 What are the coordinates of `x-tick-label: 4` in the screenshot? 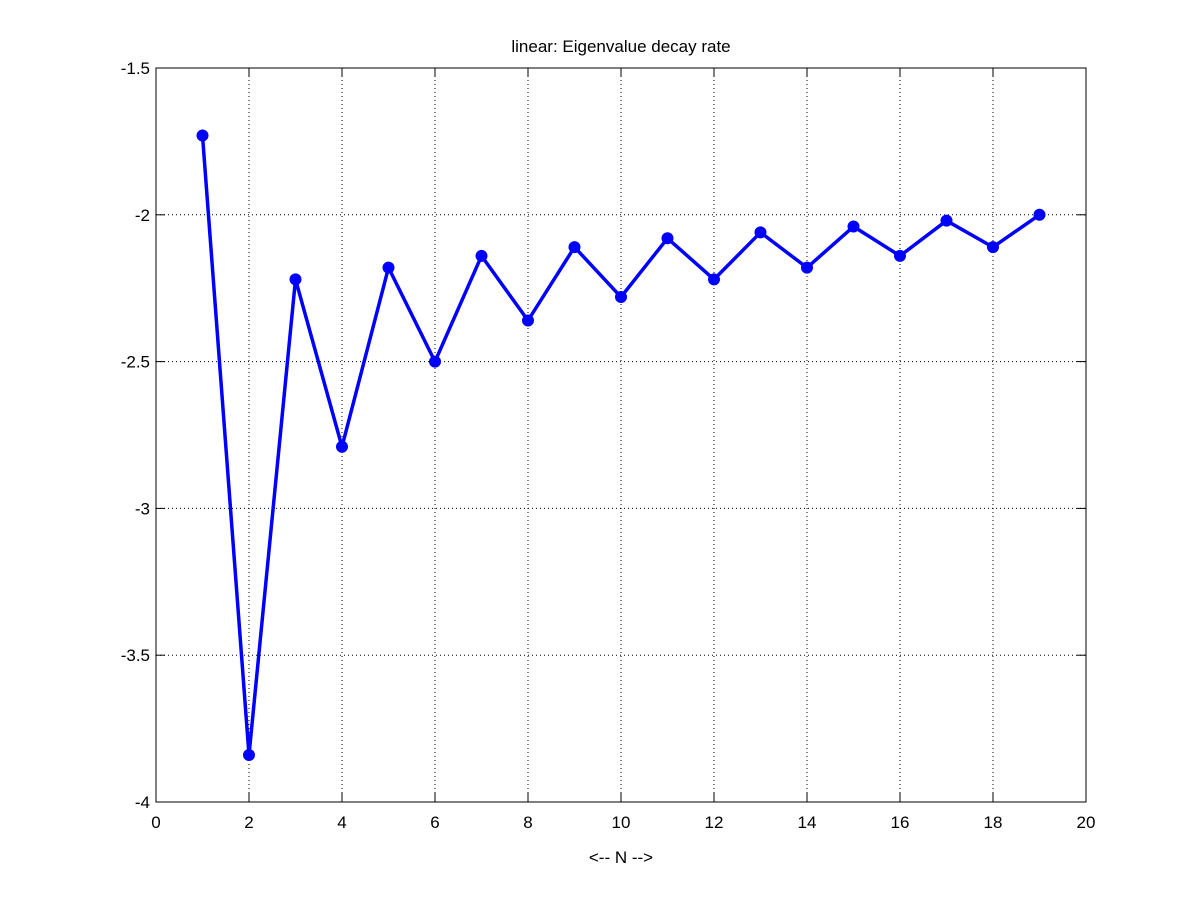 It's located at (341, 822).